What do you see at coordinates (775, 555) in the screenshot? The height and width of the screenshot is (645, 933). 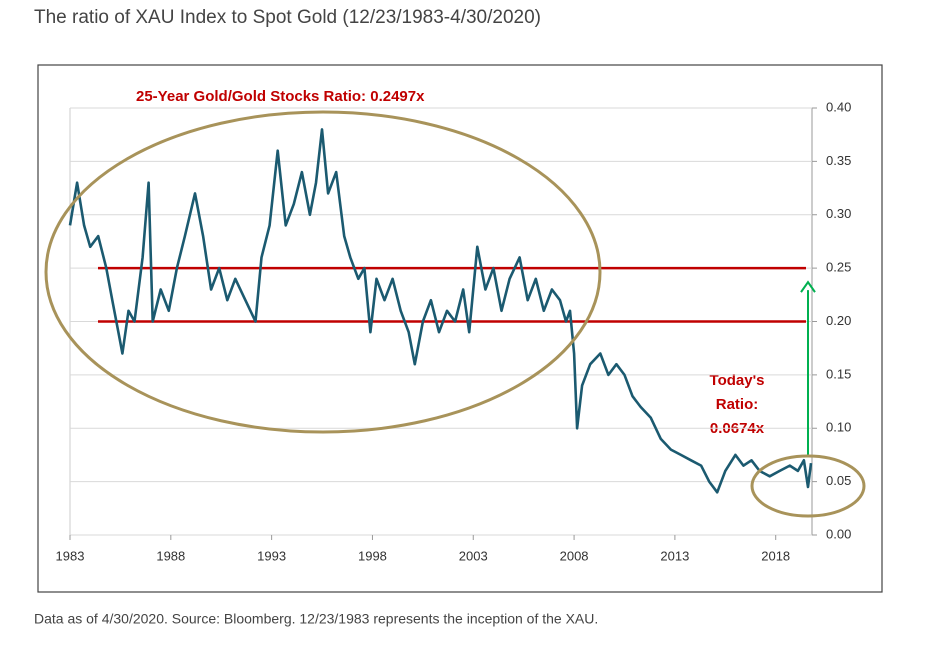 I see `x-tick-label: 2018` at bounding box center [775, 555].